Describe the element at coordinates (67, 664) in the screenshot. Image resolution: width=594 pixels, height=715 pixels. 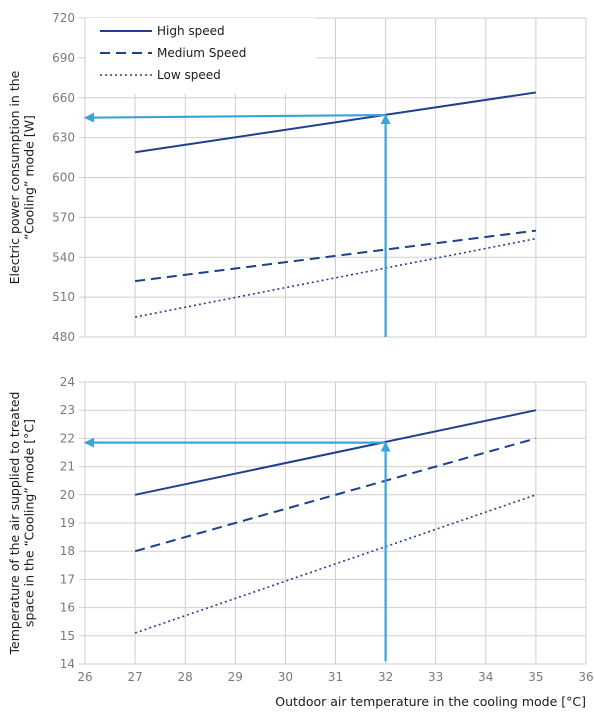
I see `y-tick-label: 14` at that location.